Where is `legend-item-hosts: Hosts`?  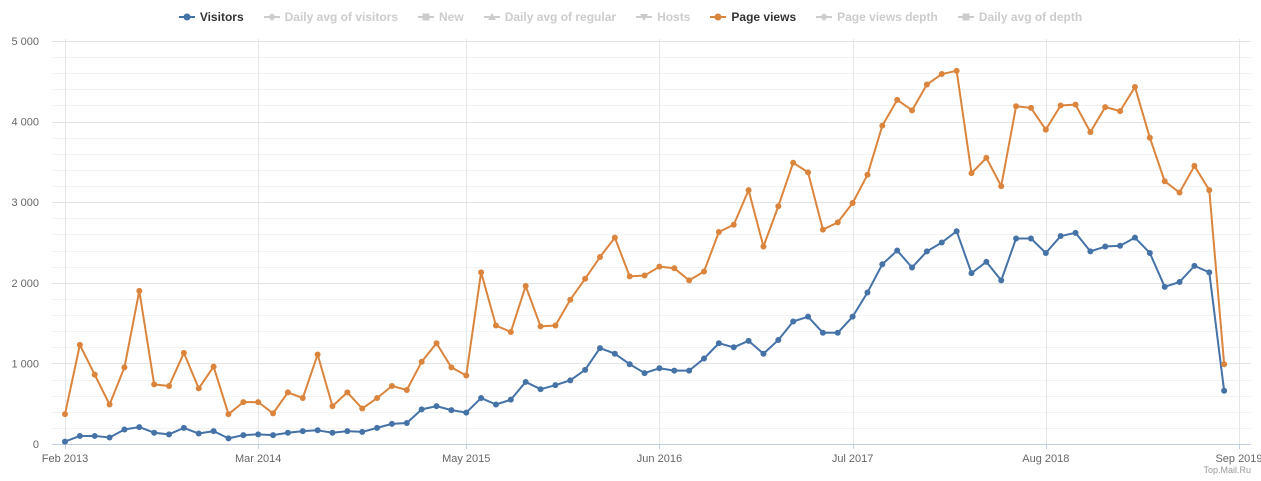
legend-item-hosts: Hosts is located at coordinates (663, 17).